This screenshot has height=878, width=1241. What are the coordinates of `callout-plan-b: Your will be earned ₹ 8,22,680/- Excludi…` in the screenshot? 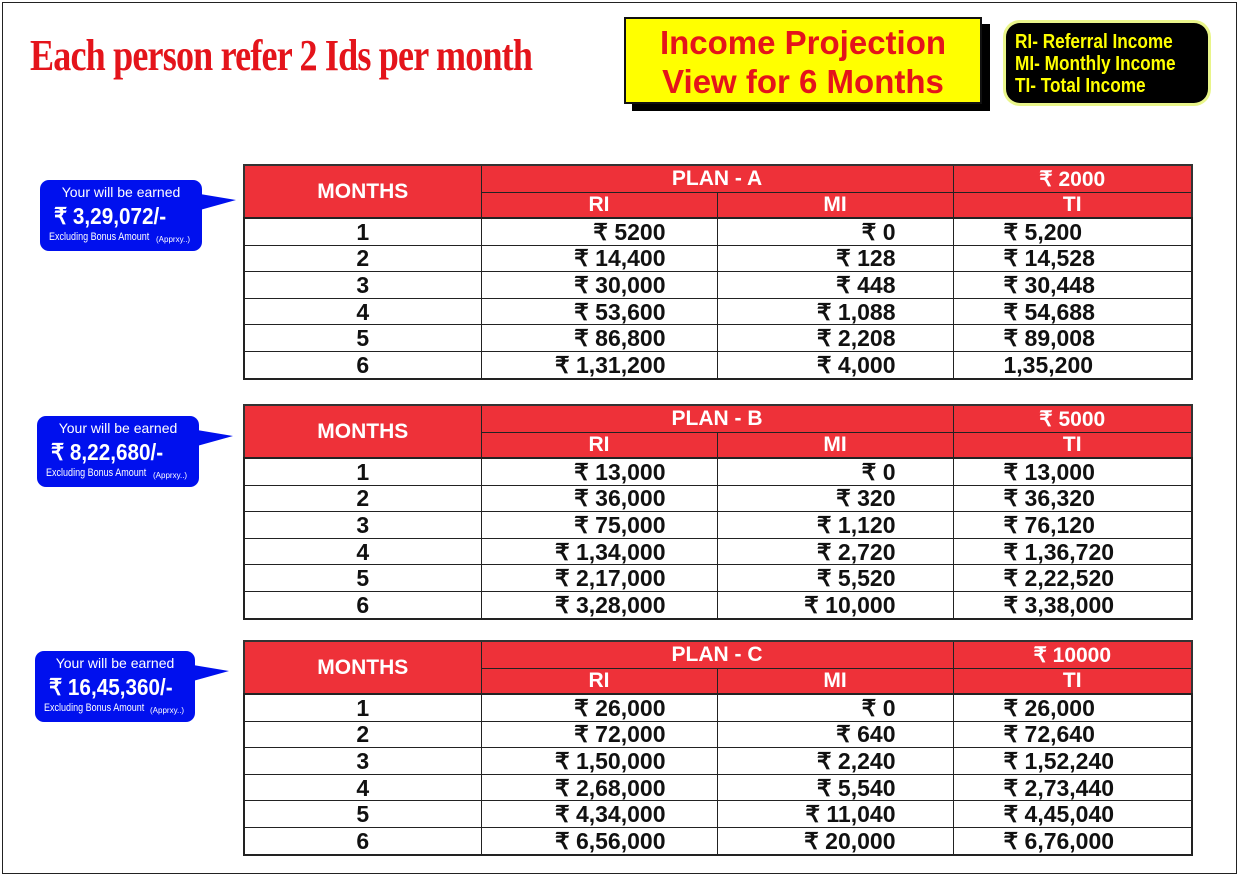 It's located at (135, 451).